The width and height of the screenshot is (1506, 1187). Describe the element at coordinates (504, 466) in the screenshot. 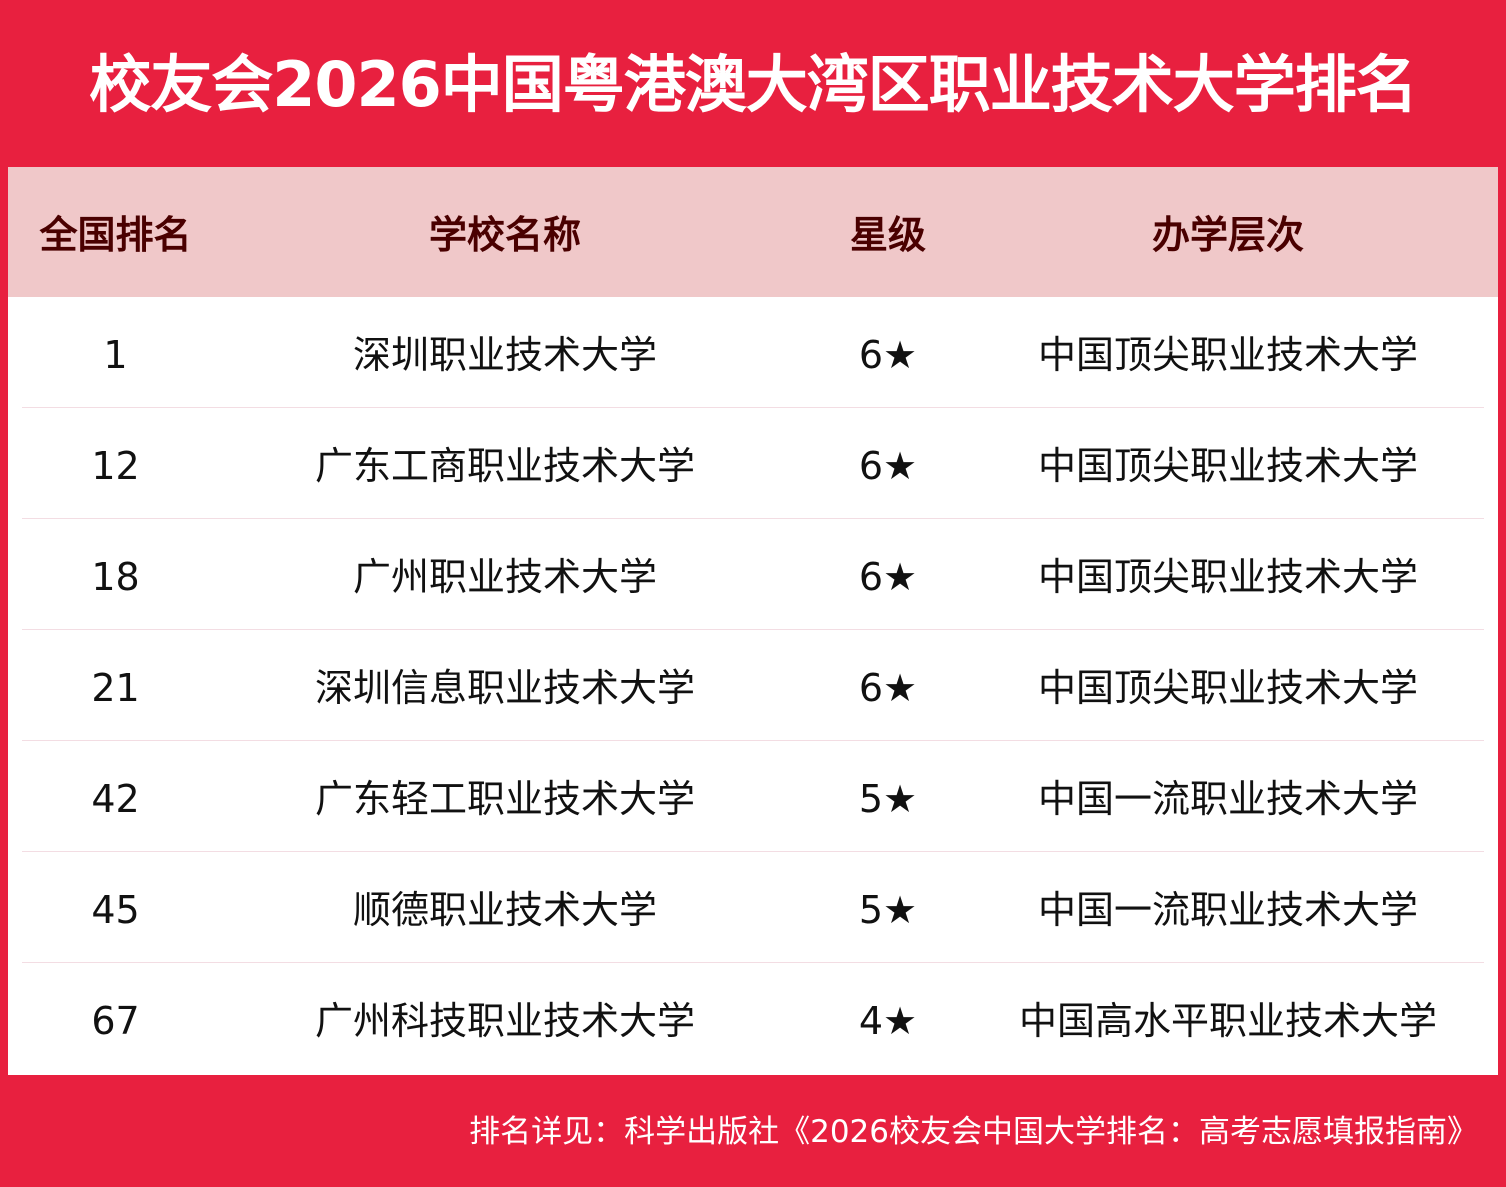

I see `school-name-cell: 广东工商职业技术大学` at that location.